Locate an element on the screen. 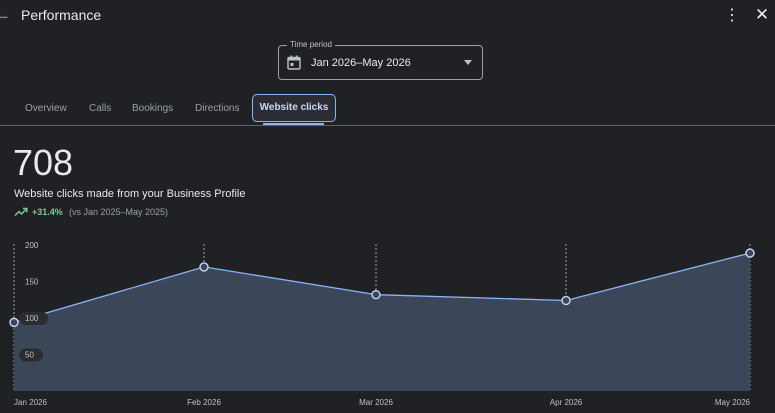 The image size is (775, 413). time-period-select is located at coordinates (380, 62).